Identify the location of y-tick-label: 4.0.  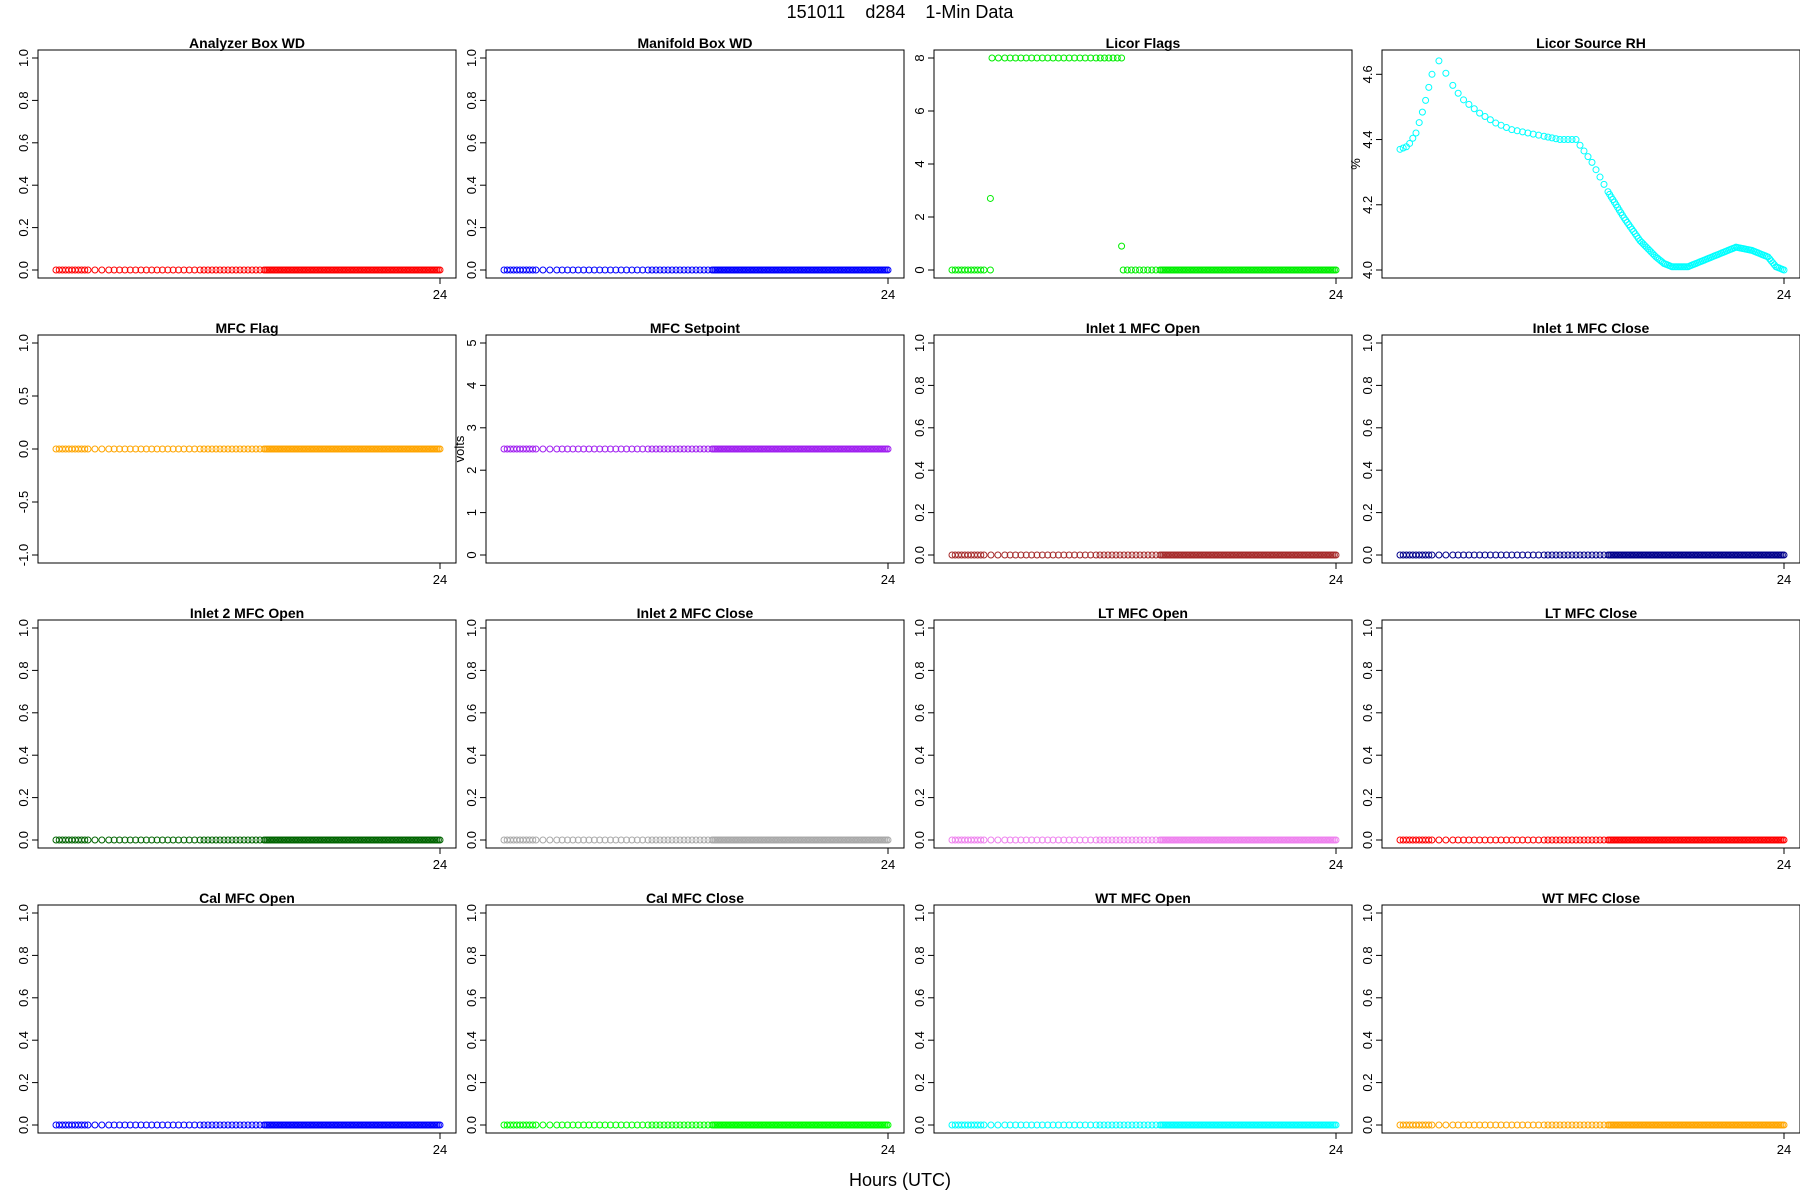
(1367, 270).